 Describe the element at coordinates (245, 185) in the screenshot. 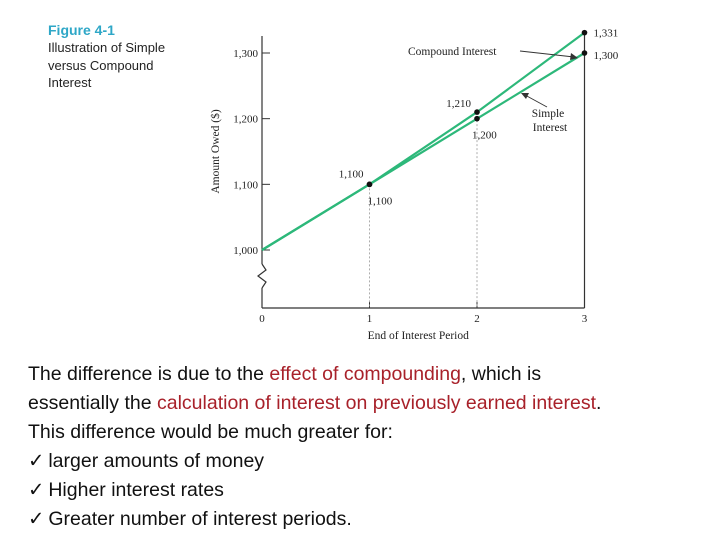

I see `y-tick-label: 1,100` at that location.